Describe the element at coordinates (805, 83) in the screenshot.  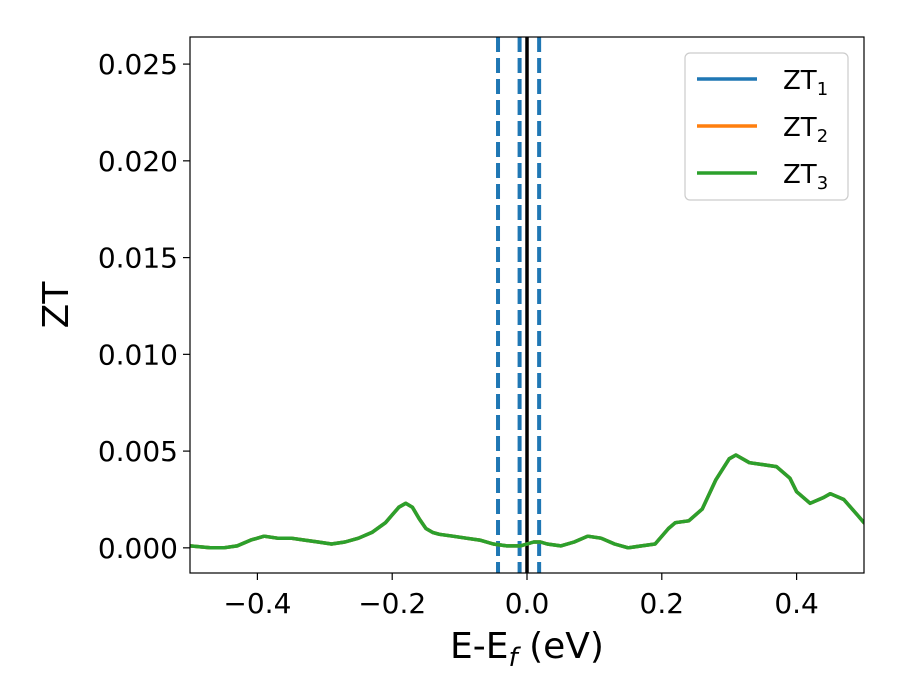
I see `legend-label-zt1: ZT1` at that location.